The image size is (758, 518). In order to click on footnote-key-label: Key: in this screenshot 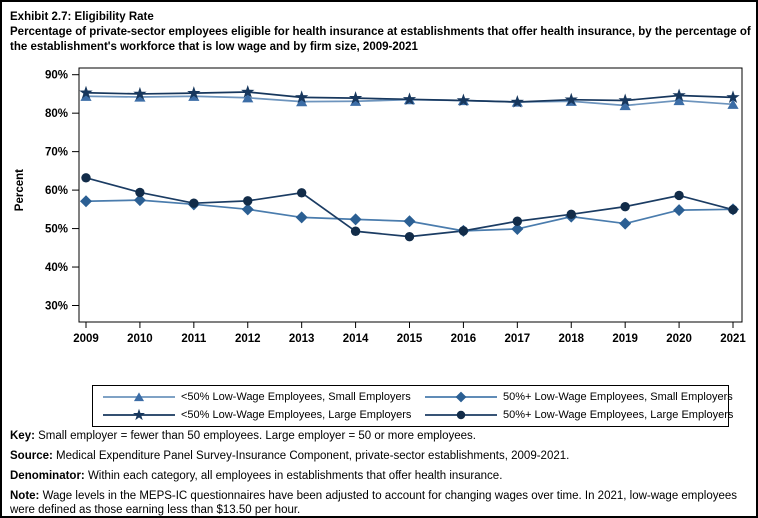, I will do `click(22, 436)`.